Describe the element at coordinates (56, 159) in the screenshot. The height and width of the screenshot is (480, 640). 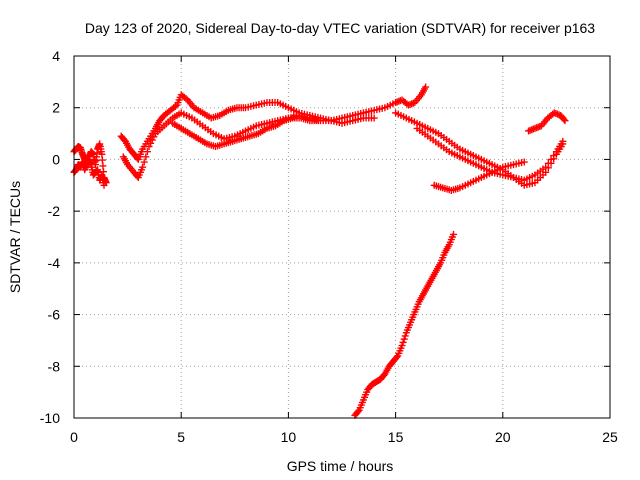
I see `y-tick-label: 0` at that location.